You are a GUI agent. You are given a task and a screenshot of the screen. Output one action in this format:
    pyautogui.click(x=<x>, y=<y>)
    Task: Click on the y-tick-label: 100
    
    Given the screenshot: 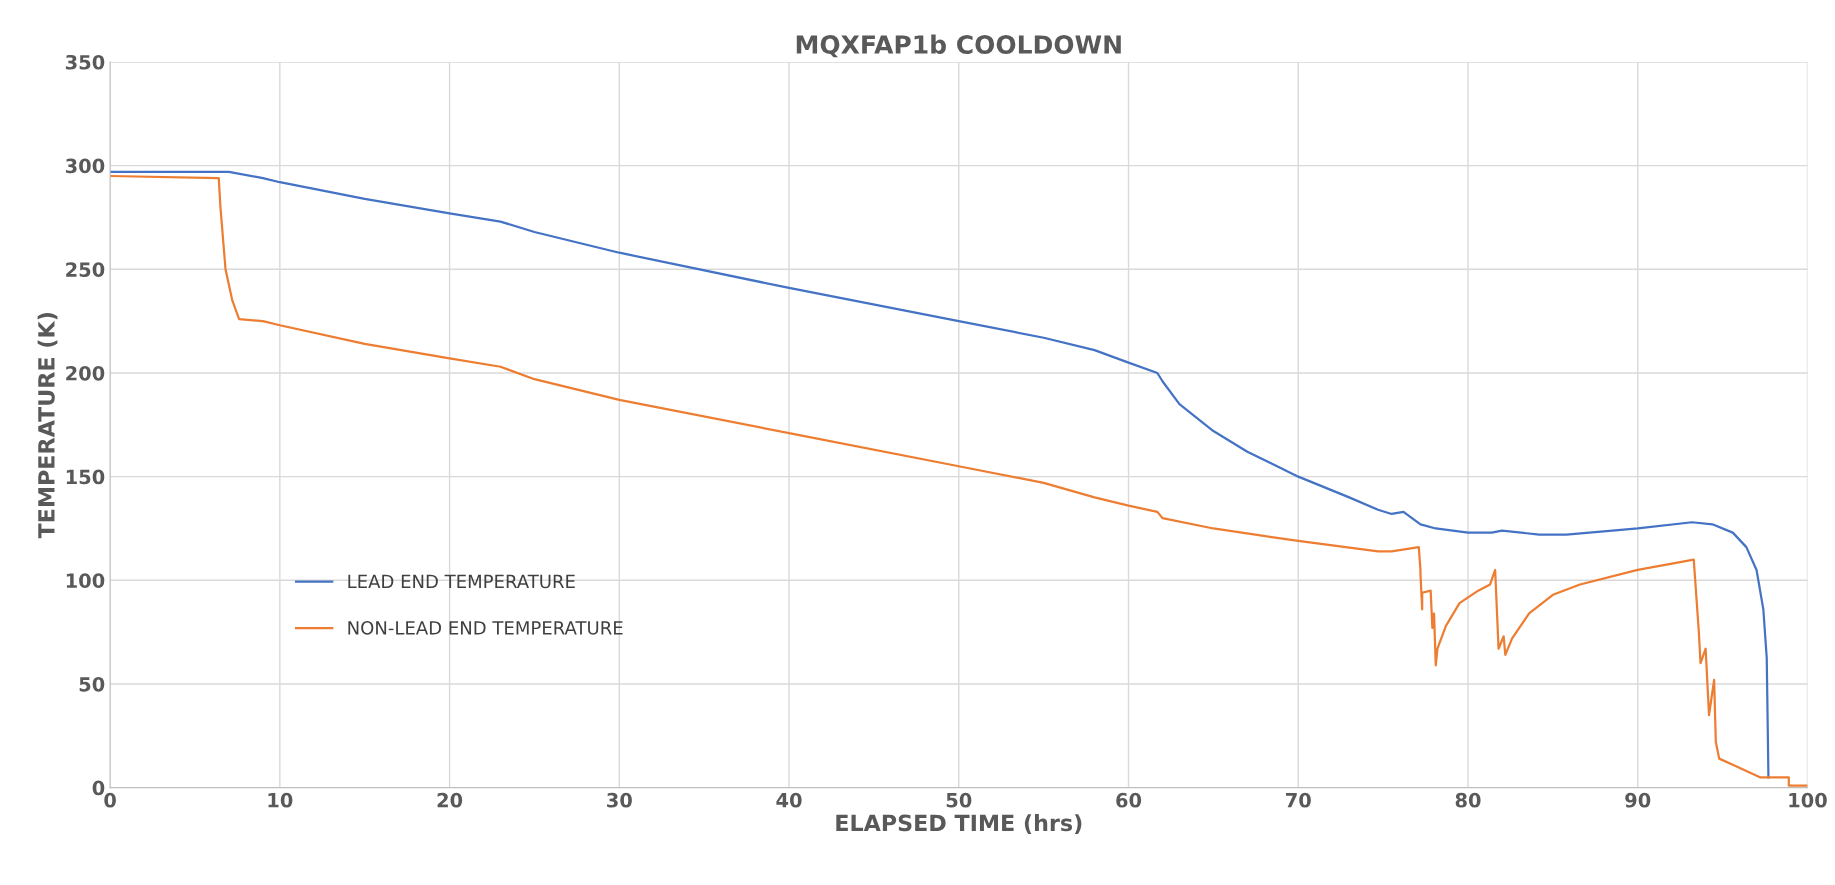 What is the action you would take?
    pyautogui.click(x=85, y=580)
    